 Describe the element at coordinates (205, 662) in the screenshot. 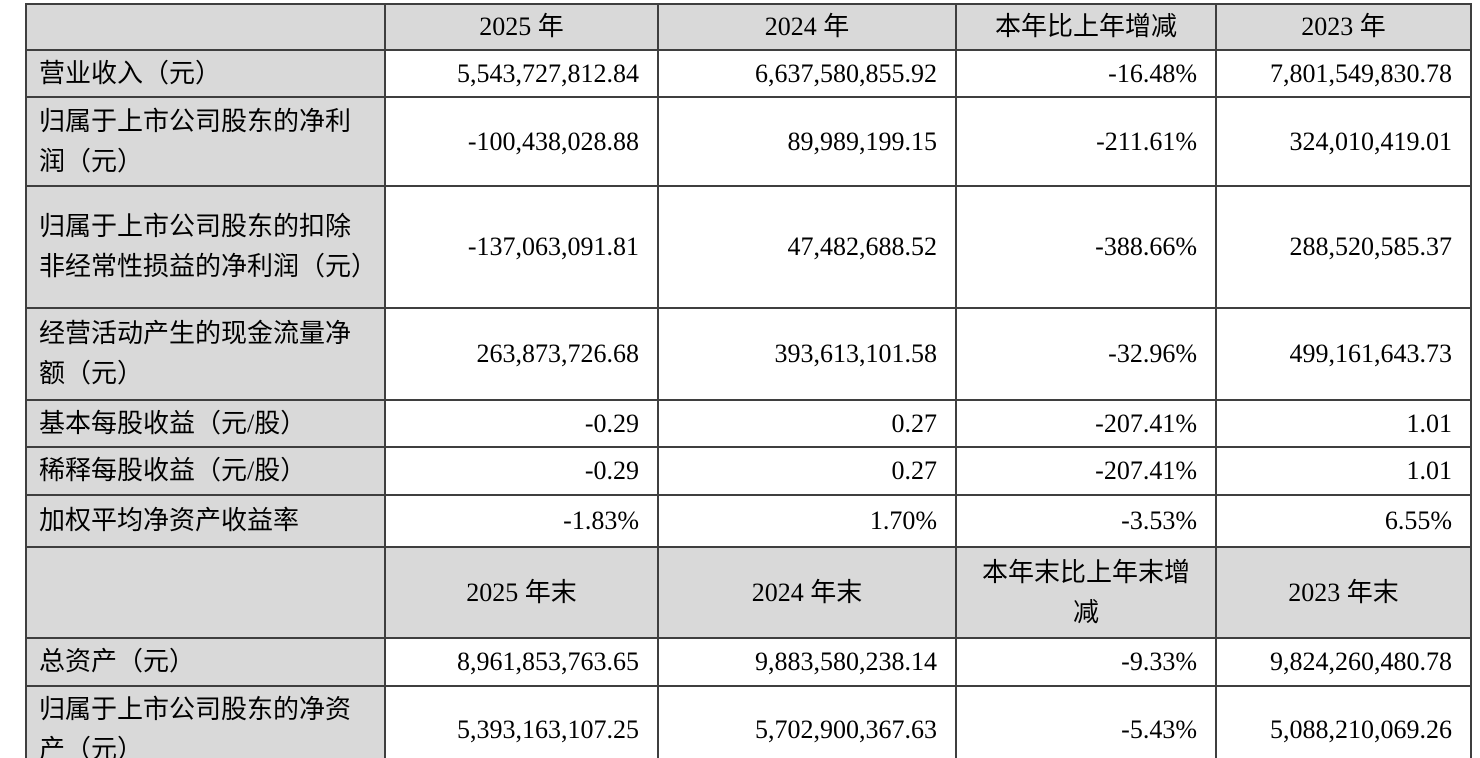

I see `row-label: 总资产（元）` at that location.